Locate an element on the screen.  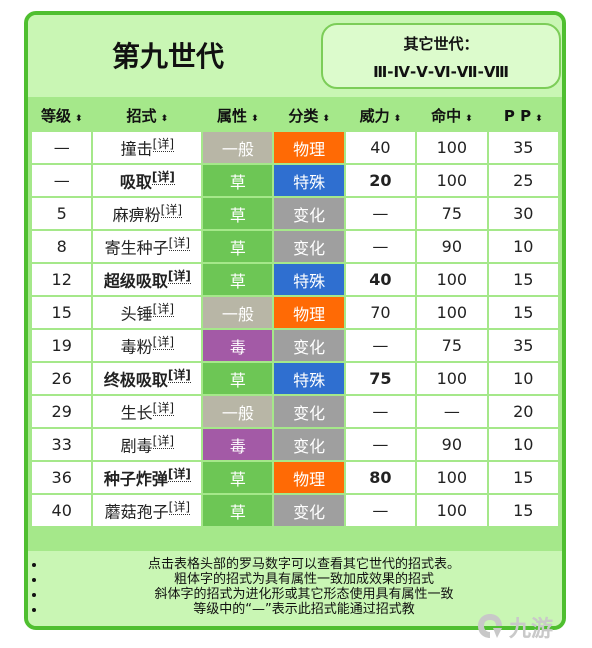
move-name-link: 头锤 is located at coordinates (136, 314).